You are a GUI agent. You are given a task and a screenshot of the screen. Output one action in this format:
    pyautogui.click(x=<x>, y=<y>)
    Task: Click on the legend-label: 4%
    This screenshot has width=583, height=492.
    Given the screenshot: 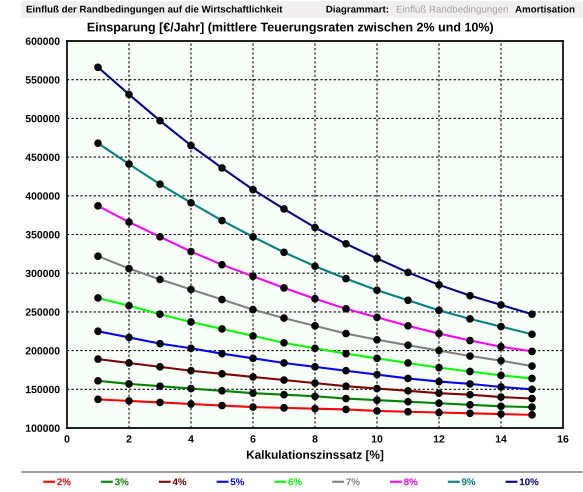 What is the action you would take?
    pyautogui.click(x=179, y=482)
    